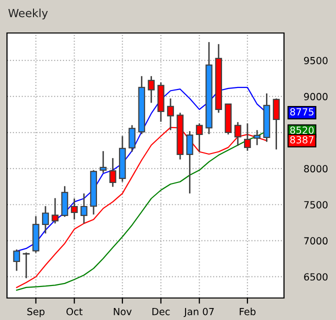  What do you see at coordinates (302, 112) in the screenshot?
I see `text: 8775` at bounding box center [302, 112].